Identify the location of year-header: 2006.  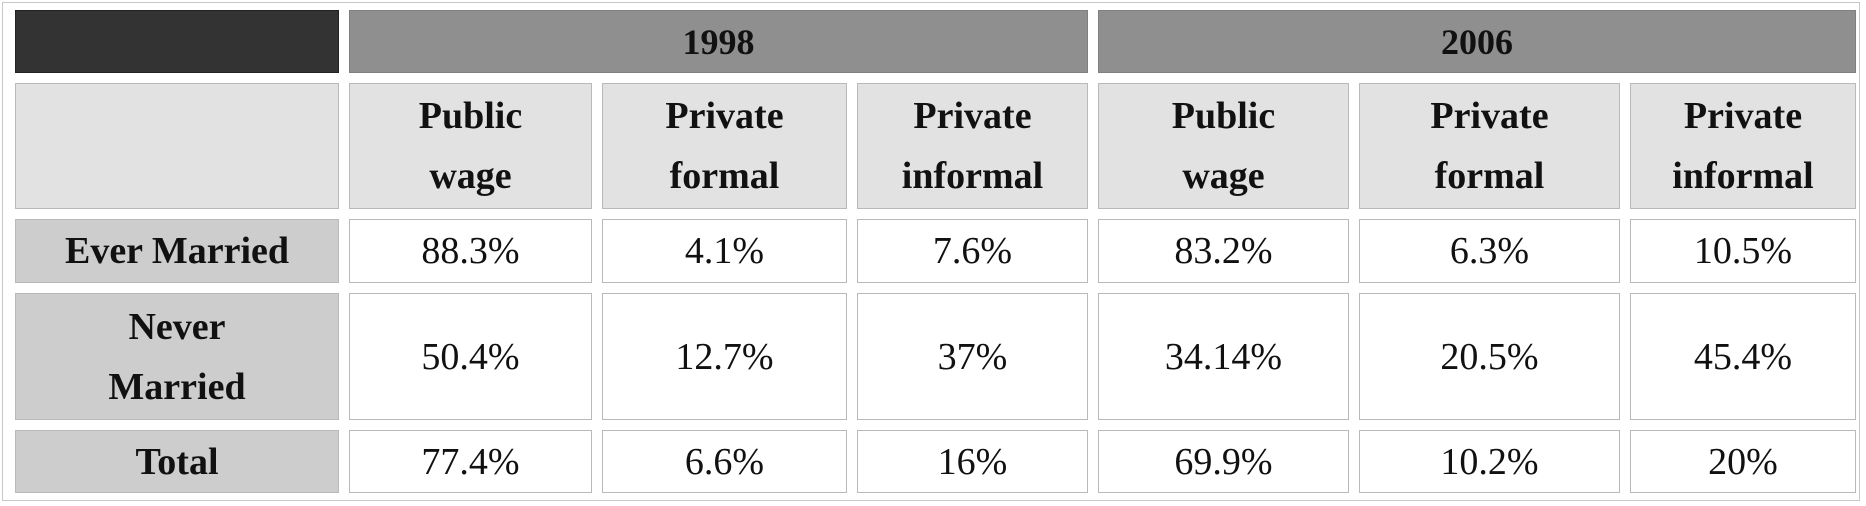
(1477, 41).